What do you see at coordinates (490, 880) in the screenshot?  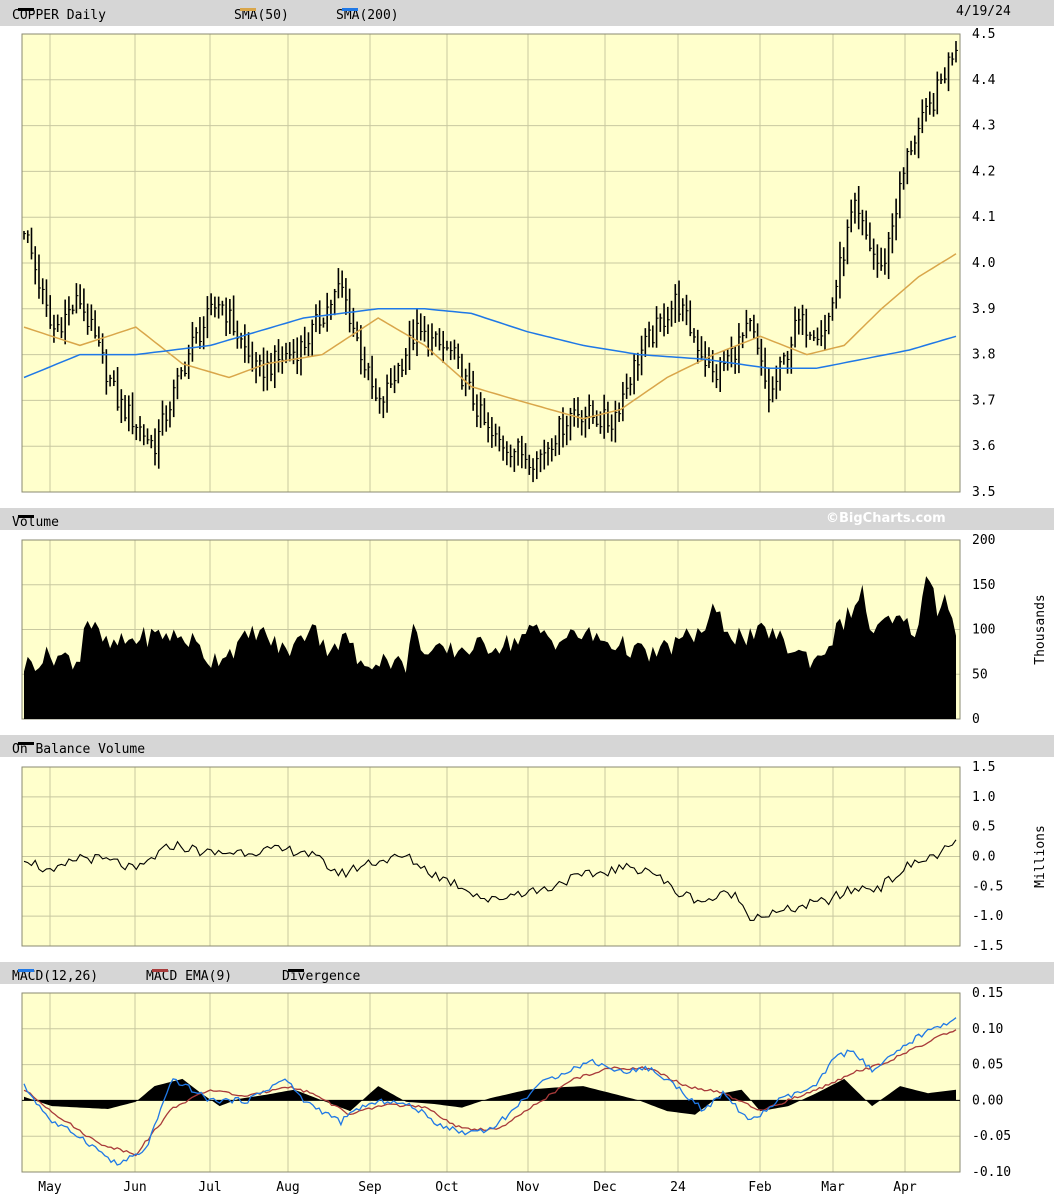 I see `obv-line` at bounding box center [490, 880].